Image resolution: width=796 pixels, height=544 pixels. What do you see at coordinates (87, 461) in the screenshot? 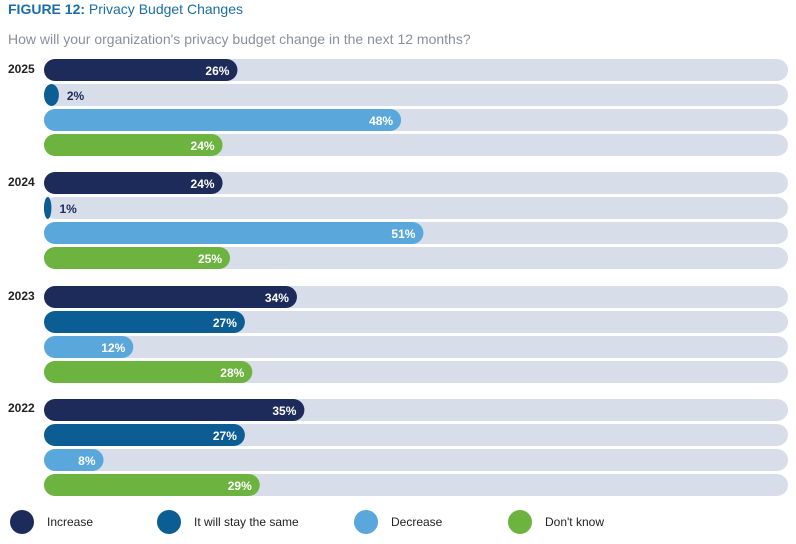
I see `data-label-2022-decrease: 8%` at bounding box center [87, 461].